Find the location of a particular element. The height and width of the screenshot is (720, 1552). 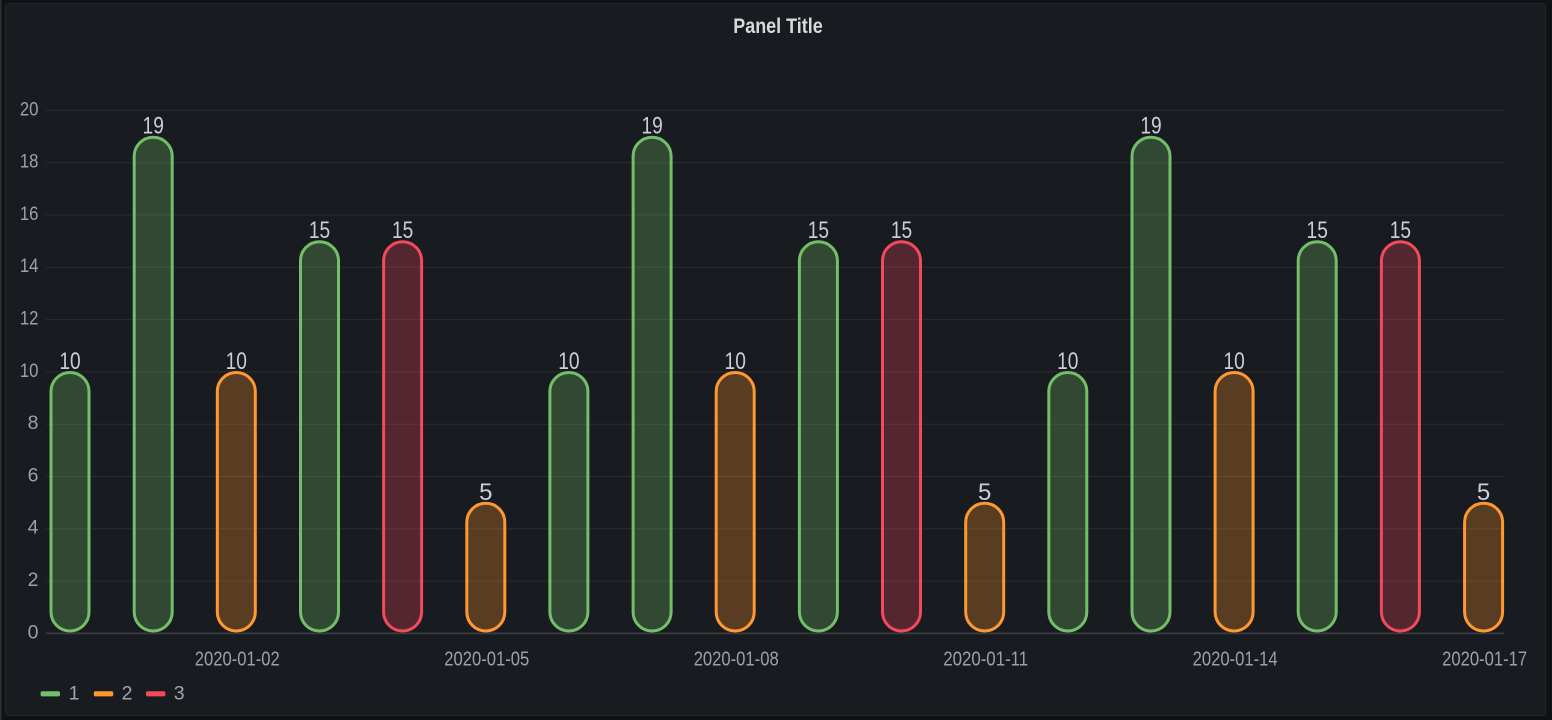

svg-text: 4 is located at coordinates (33, 528).